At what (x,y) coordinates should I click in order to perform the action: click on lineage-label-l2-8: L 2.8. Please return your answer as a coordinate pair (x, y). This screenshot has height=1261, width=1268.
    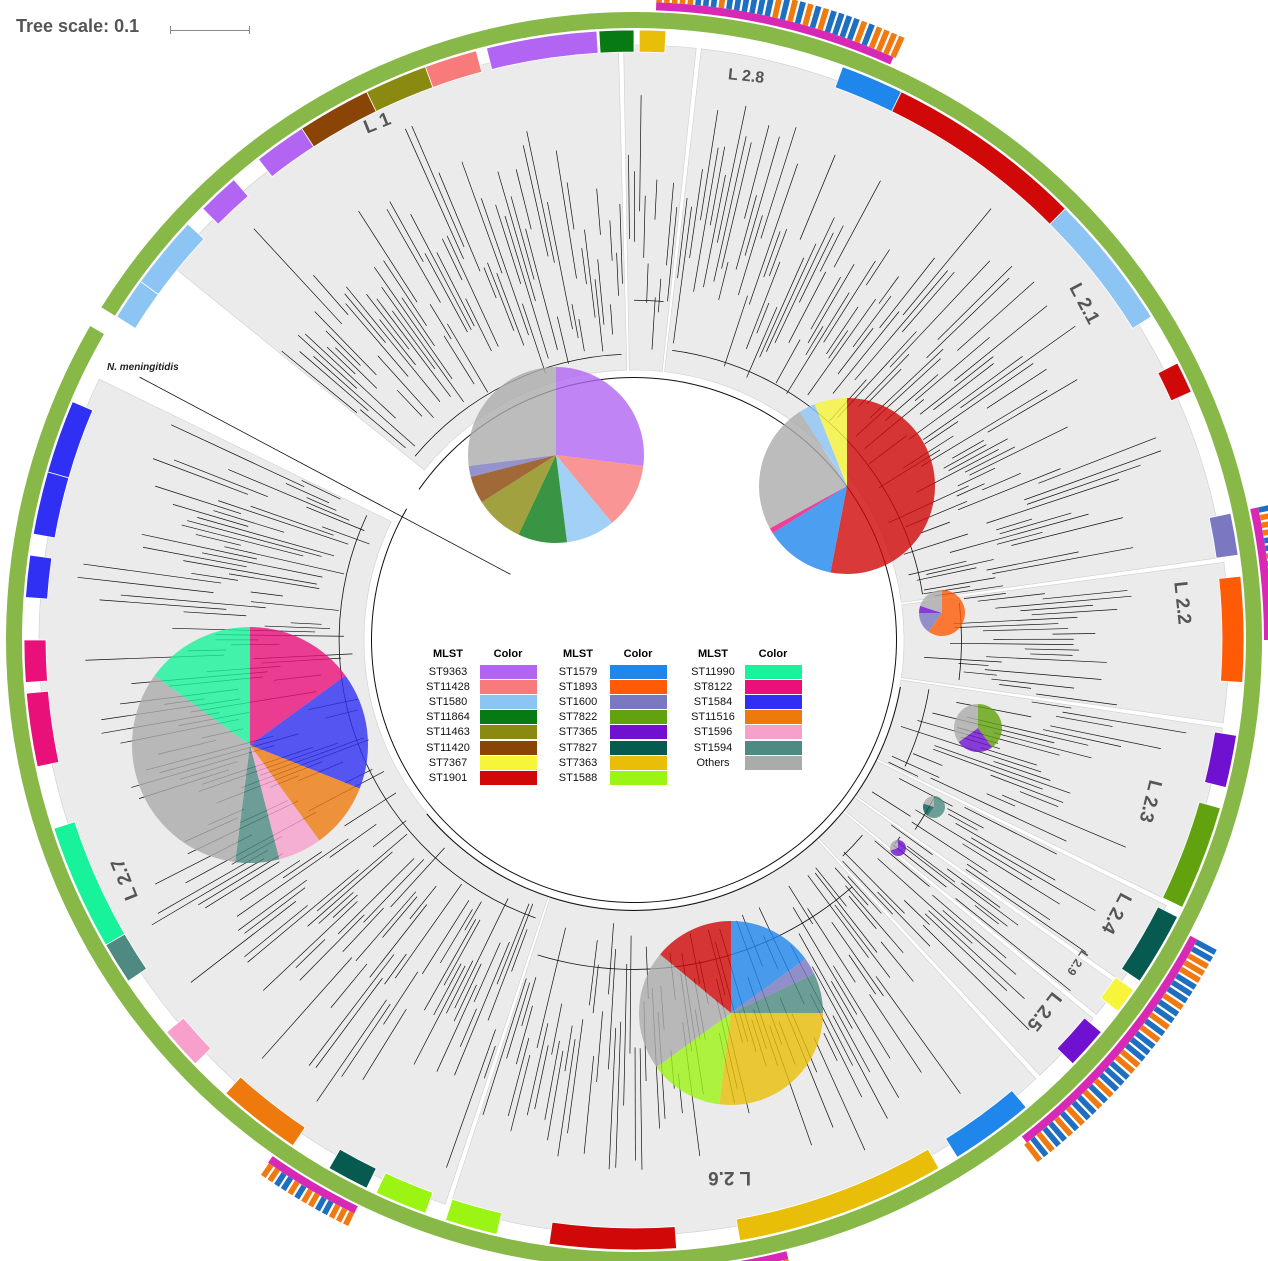
    Looking at the image, I should click on (746, 76).